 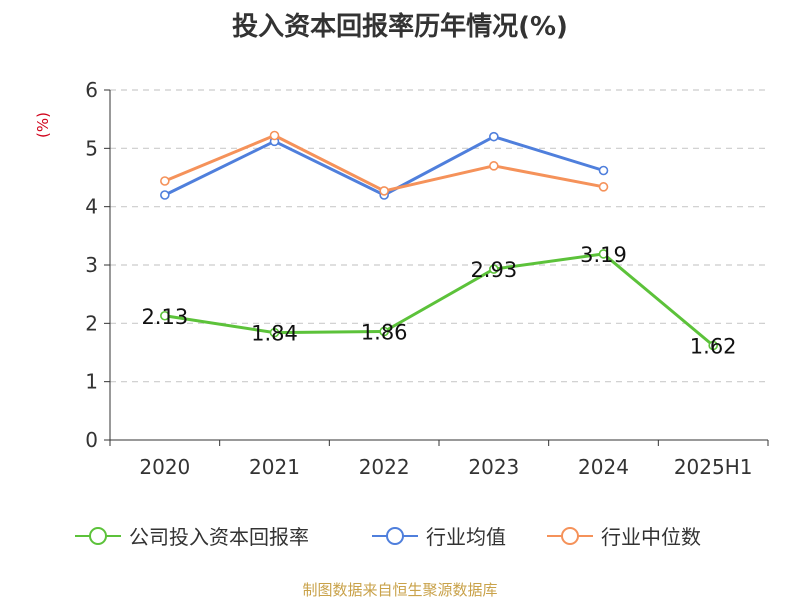 I want to click on legend-label-company: 公司投入资本回报率, so click(x=219, y=537).